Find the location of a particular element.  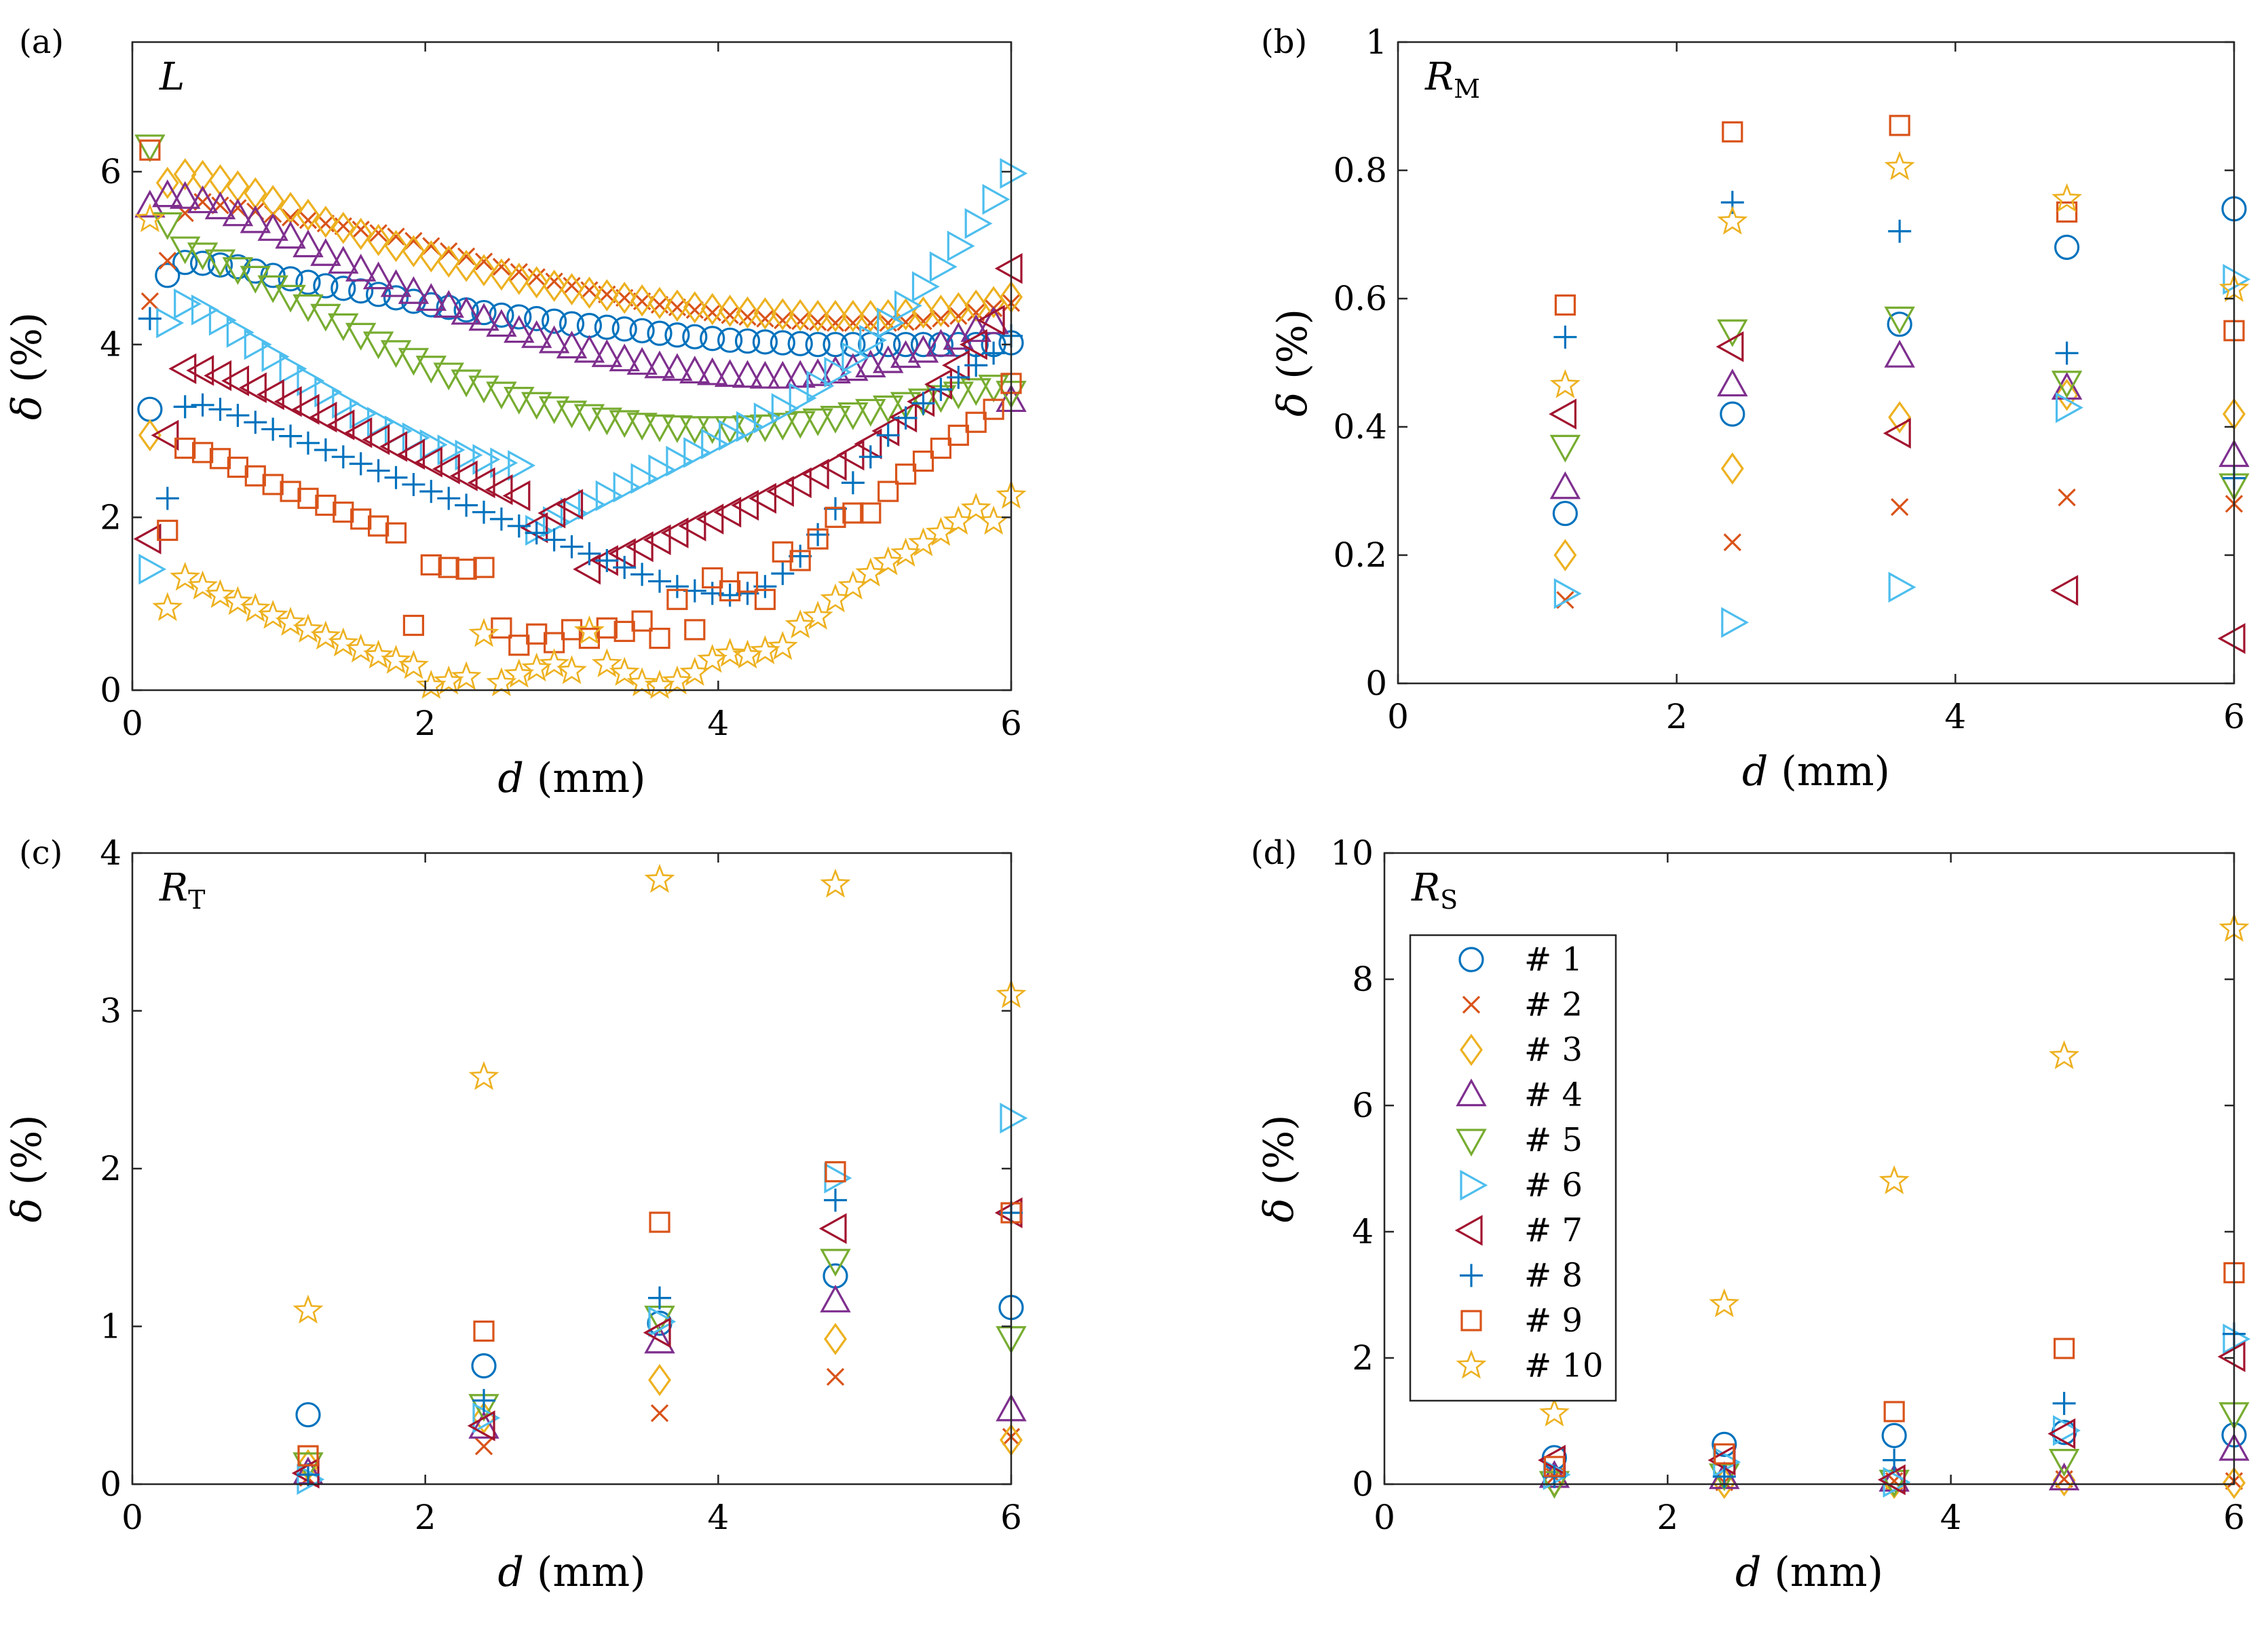

y-tick-label: 2 is located at coordinates (110, 1168).